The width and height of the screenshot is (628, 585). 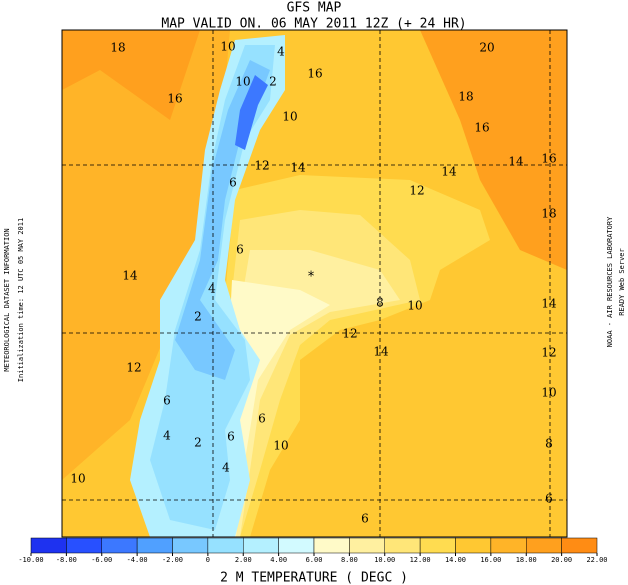 What do you see at coordinates (311, 277) in the screenshot?
I see `location-marker: *` at bounding box center [311, 277].